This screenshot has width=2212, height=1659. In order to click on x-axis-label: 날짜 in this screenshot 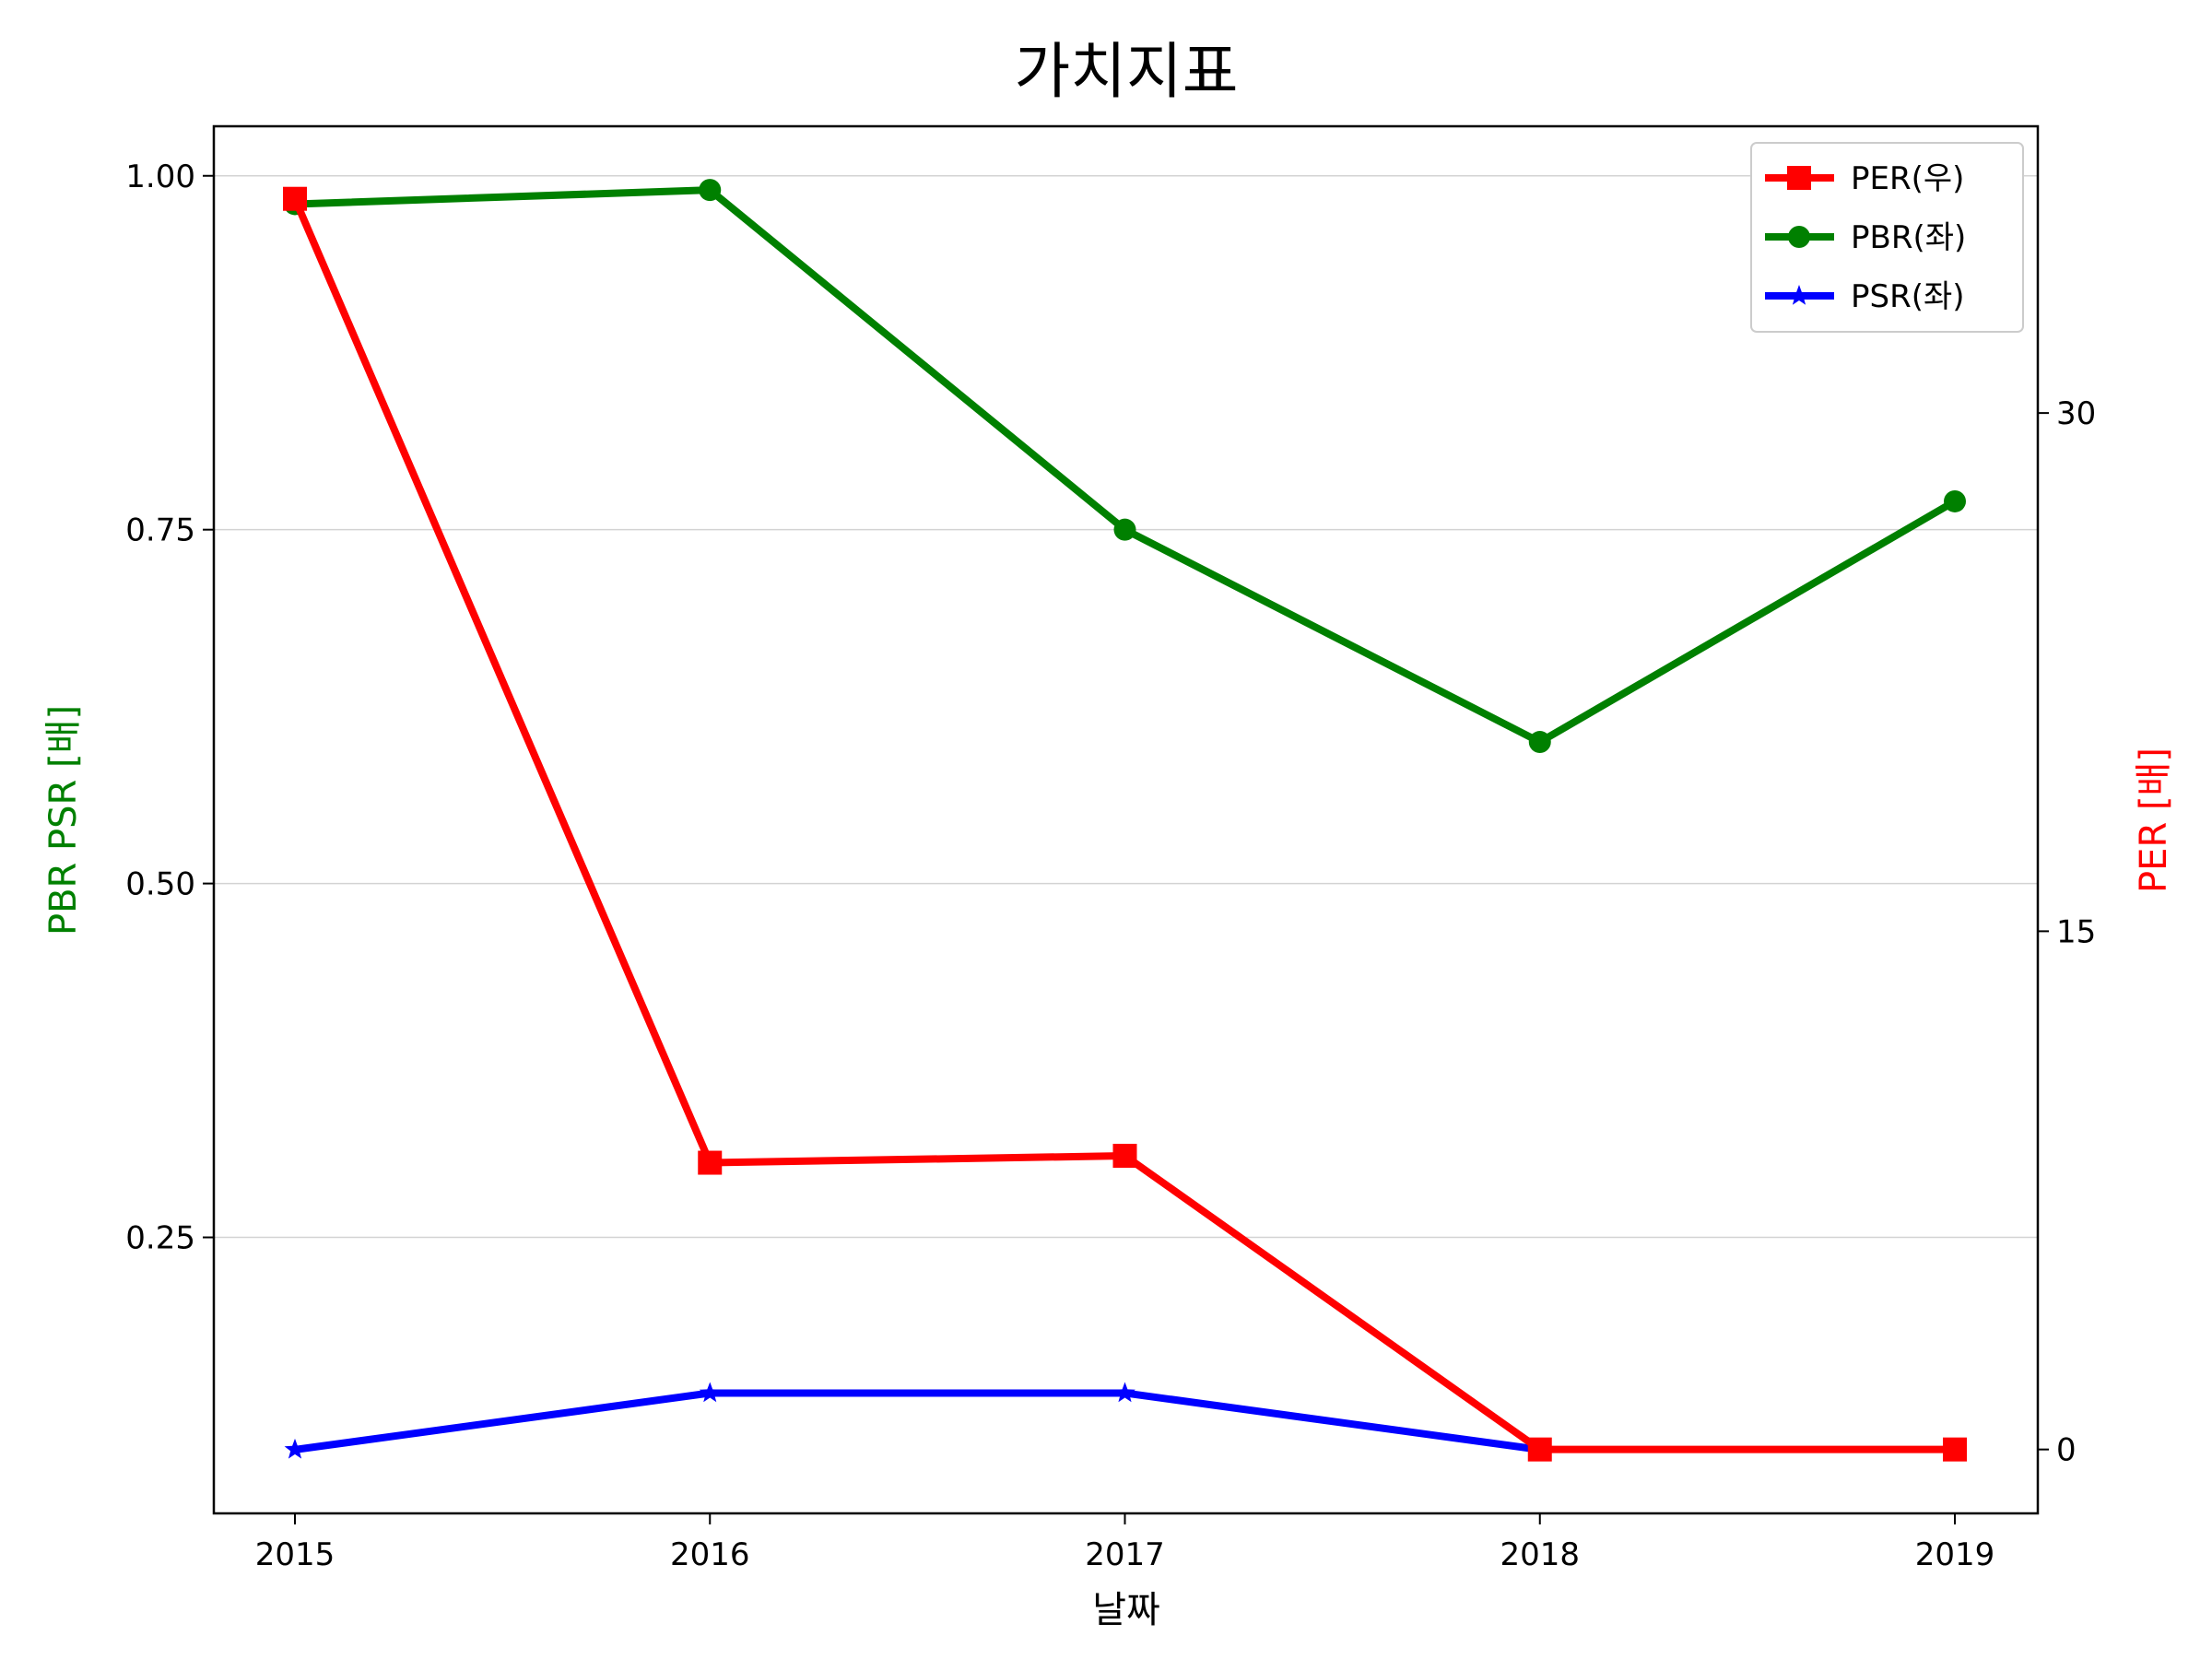, I will do `click(1126, 1610)`.